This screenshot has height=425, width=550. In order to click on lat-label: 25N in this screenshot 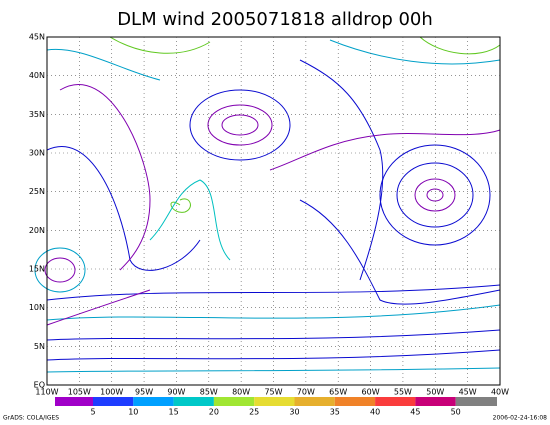, I will do `click(37, 191)`.